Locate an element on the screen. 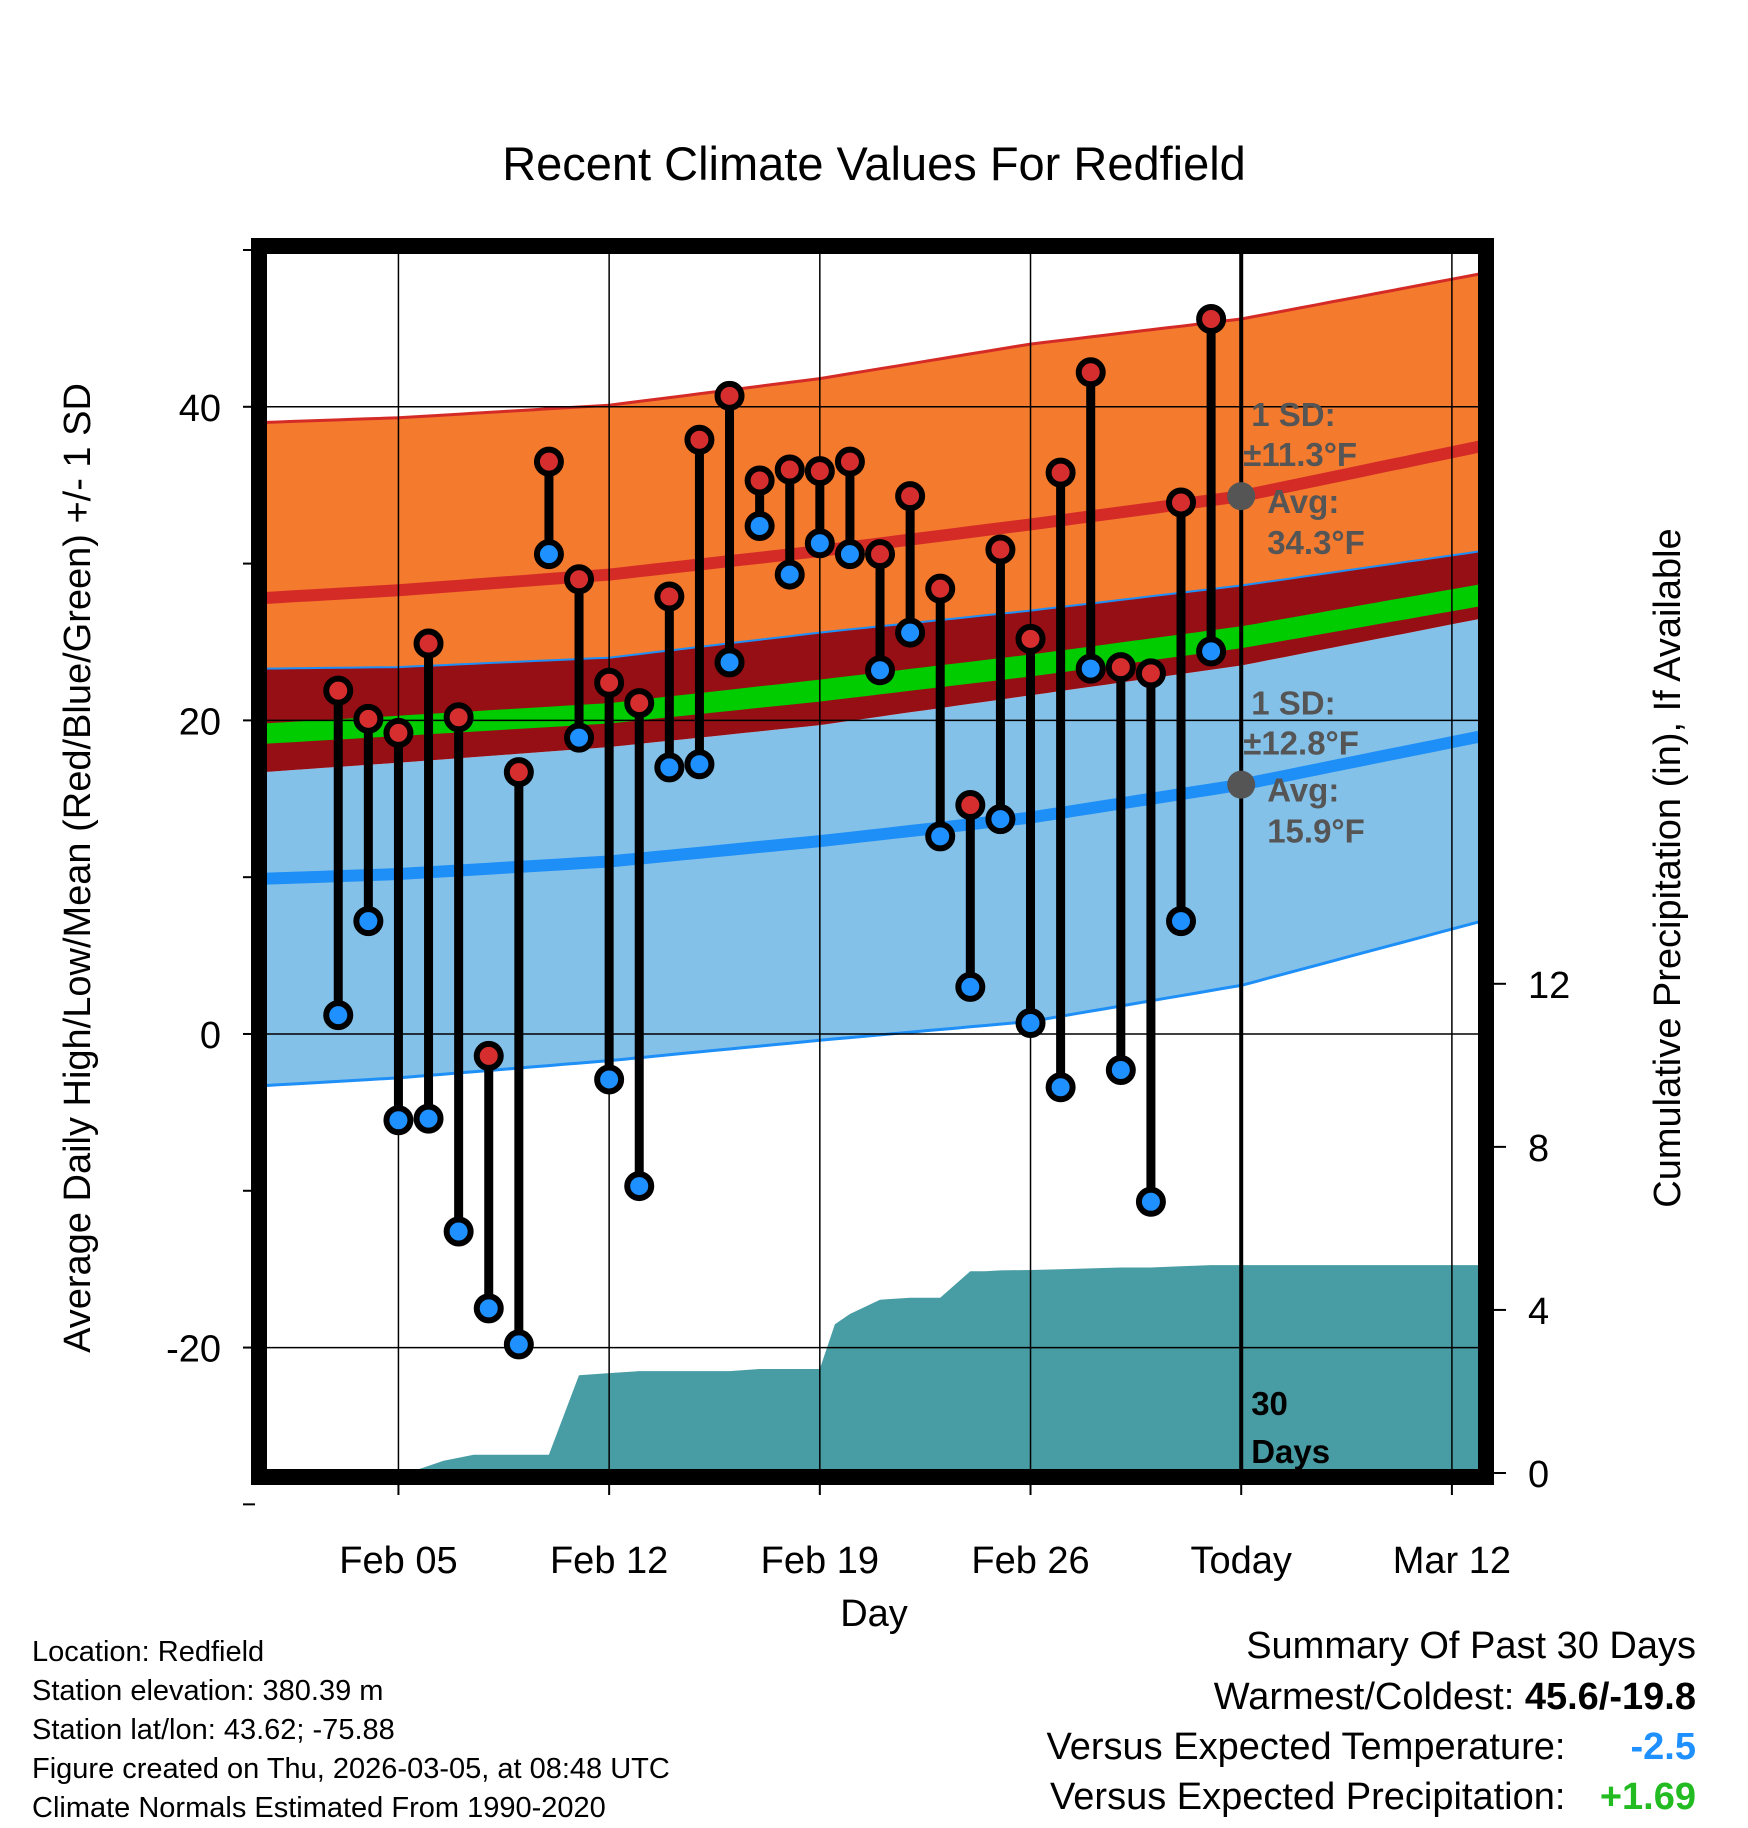  chart-title: Recent Climate Values For Redfield is located at coordinates (874, 163).